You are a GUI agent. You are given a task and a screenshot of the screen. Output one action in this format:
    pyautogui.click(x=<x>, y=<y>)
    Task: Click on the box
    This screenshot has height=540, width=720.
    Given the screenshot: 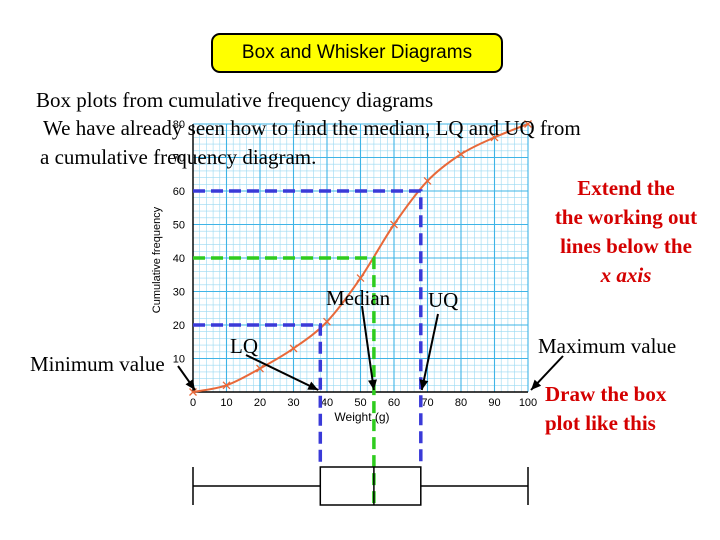 What is the action you would take?
    pyautogui.click(x=370, y=486)
    